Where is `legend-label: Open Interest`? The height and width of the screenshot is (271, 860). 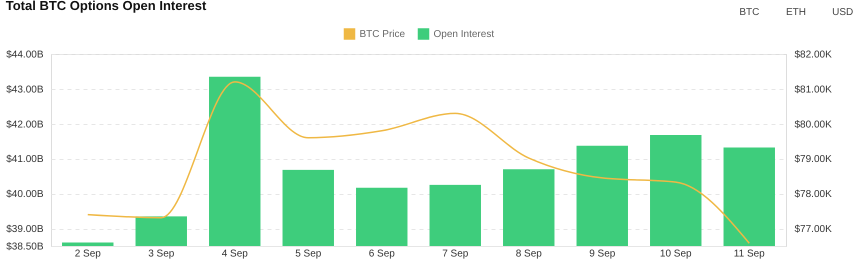
legend-label: Open Interest is located at coordinates (464, 34).